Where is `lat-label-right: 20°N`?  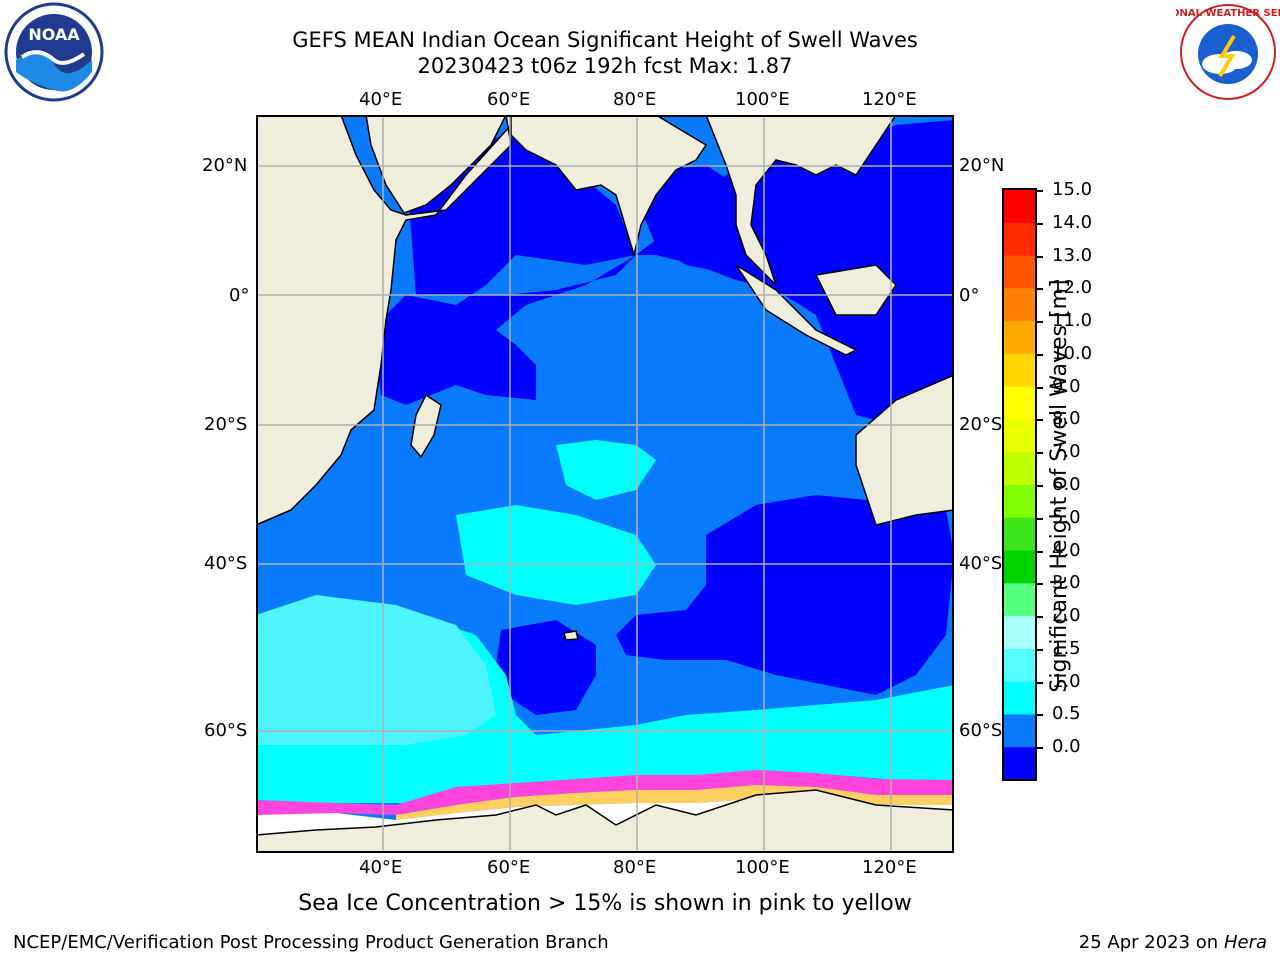 lat-label-right: 20°N is located at coordinates (982, 165).